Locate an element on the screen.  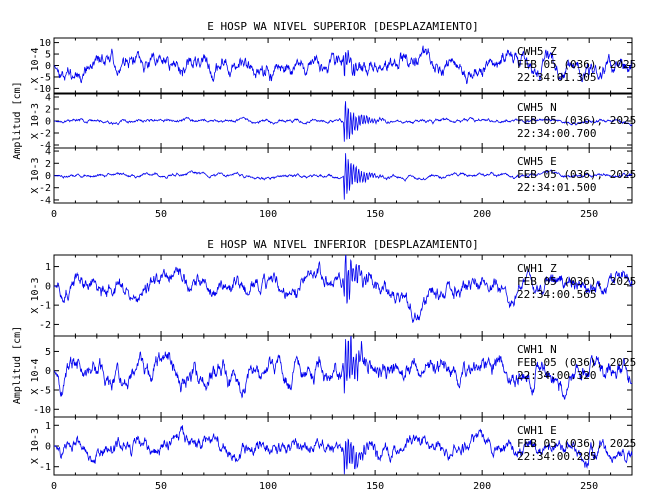
station-annotation: CWH1 Z is located at coordinates (537, 268).